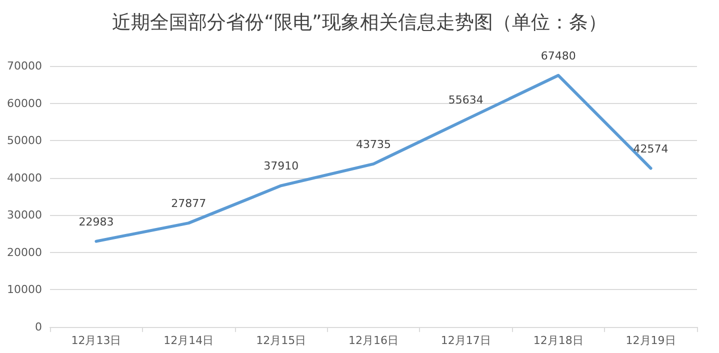 The height and width of the screenshot is (353, 719). I want to click on chart-title: 近期全国部分省份“限电”现象相关信息走势图（单位：条）, so click(359, 23).